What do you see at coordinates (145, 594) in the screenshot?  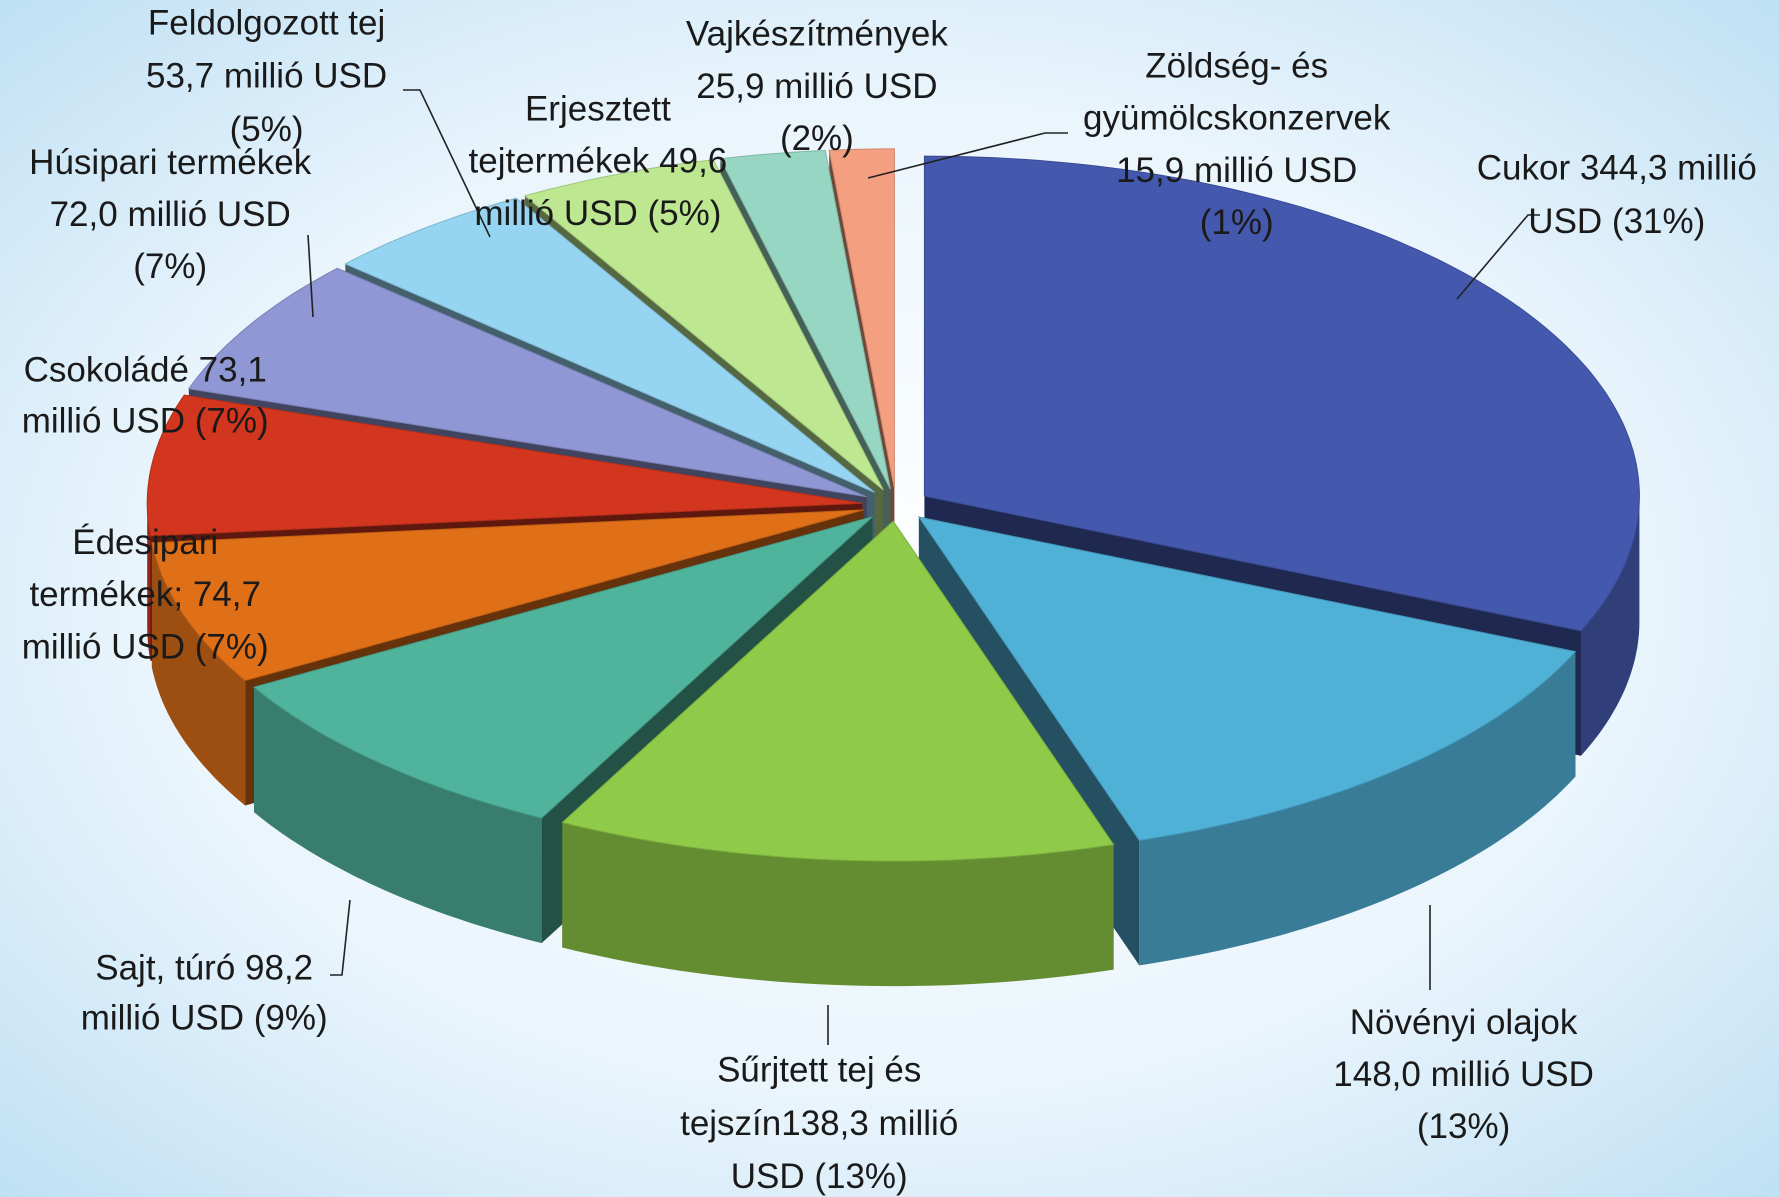 I see `data-label: termékek; 74,7` at bounding box center [145, 594].